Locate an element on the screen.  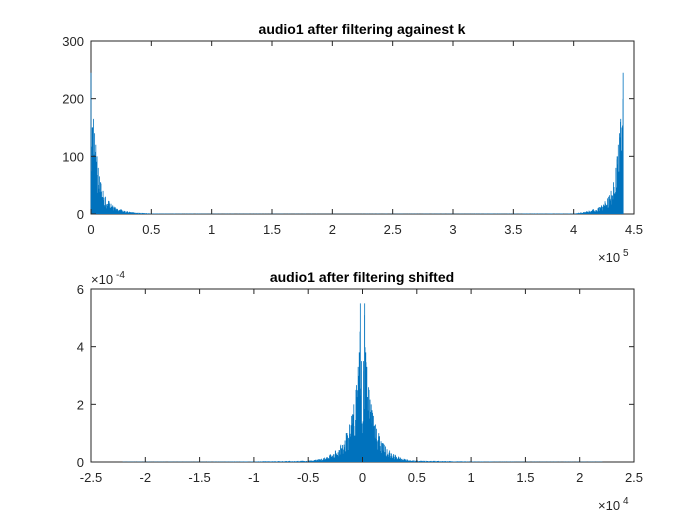
x-exponent-1: ×10 5 is located at coordinates (613, 256).